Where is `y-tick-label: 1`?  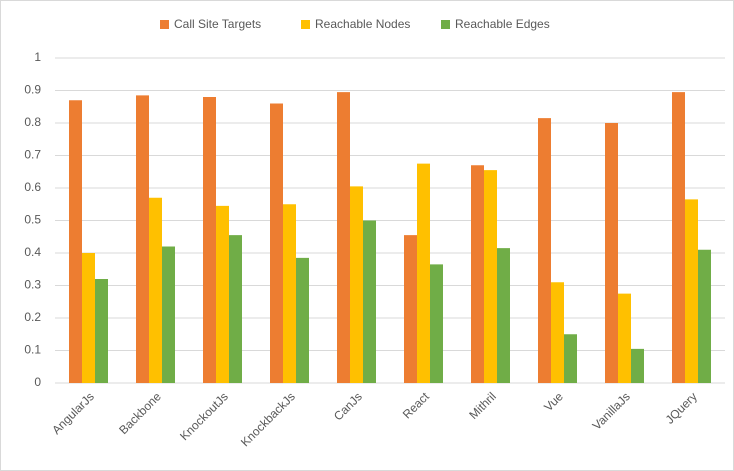 y-tick-label: 1 is located at coordinates (37, 57).